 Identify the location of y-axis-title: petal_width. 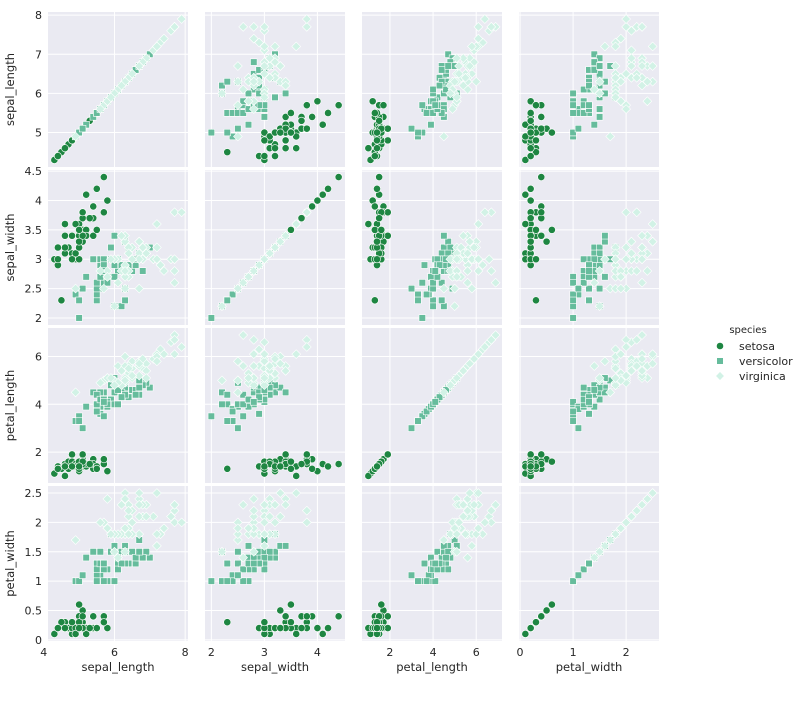
(10, 563).